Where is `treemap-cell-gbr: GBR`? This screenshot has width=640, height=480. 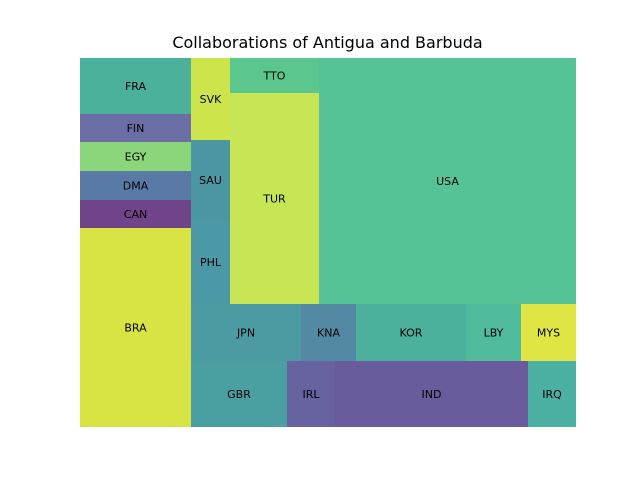 treemap-cell-gbr: GBR is located at coordinates (239, 394).